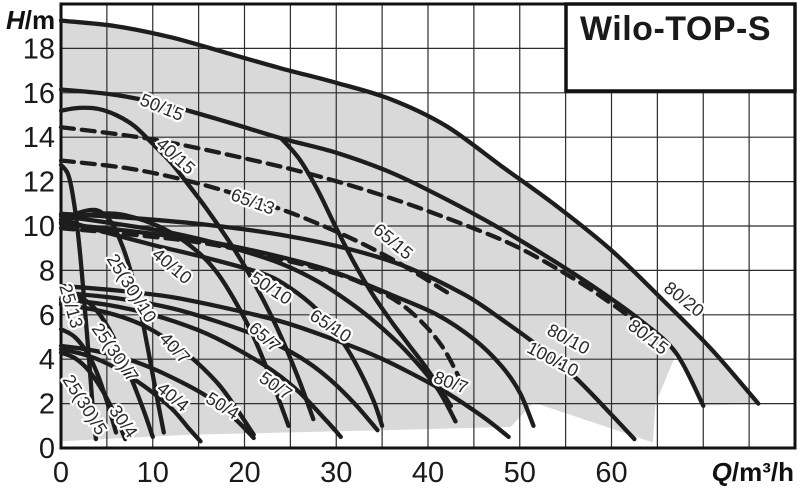  I want to click on x-tick-20: 20, so click(244, 472).